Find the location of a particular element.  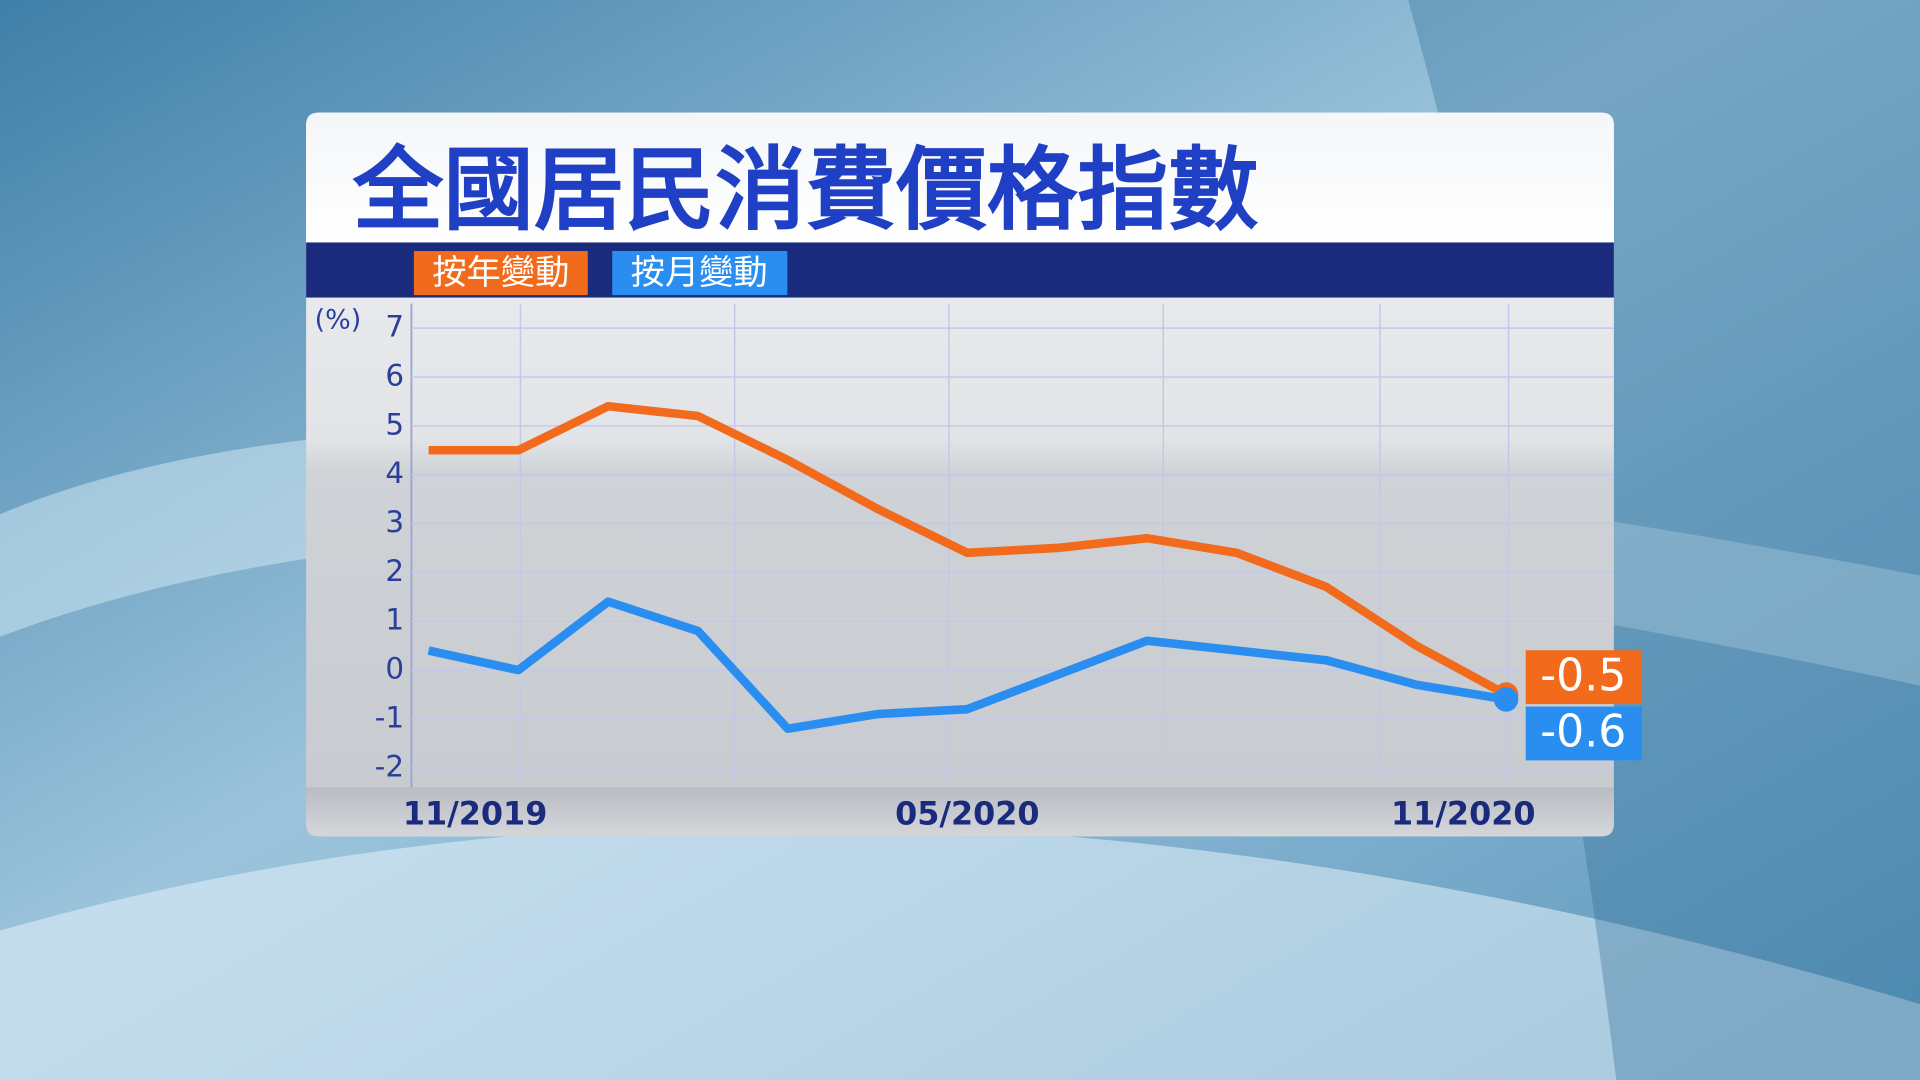

y-tick-label: 5 is located at coordinates (394, 424).